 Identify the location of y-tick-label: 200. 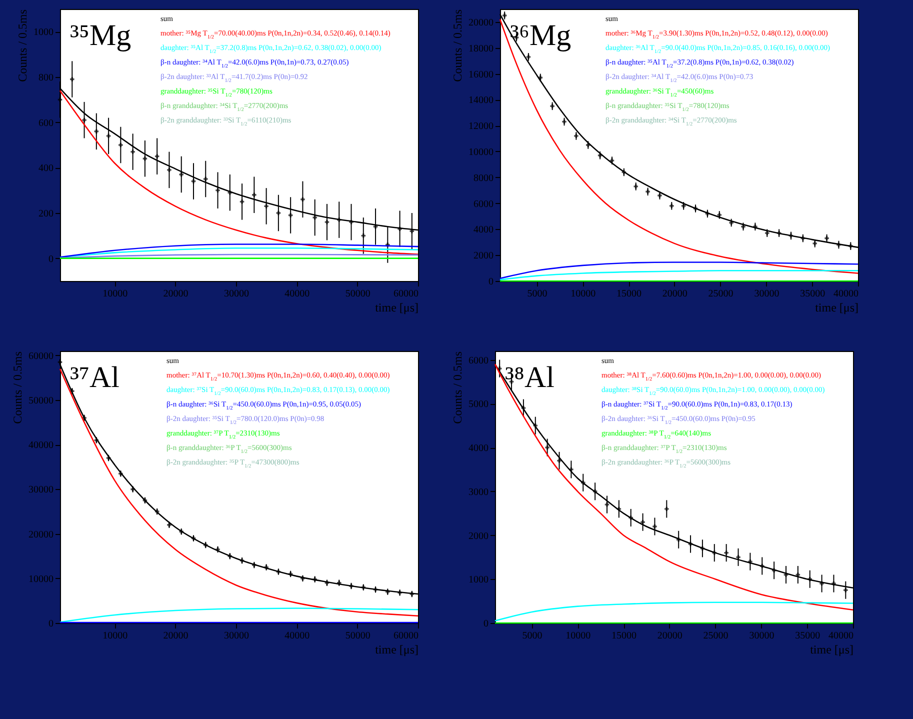
(46, 214).